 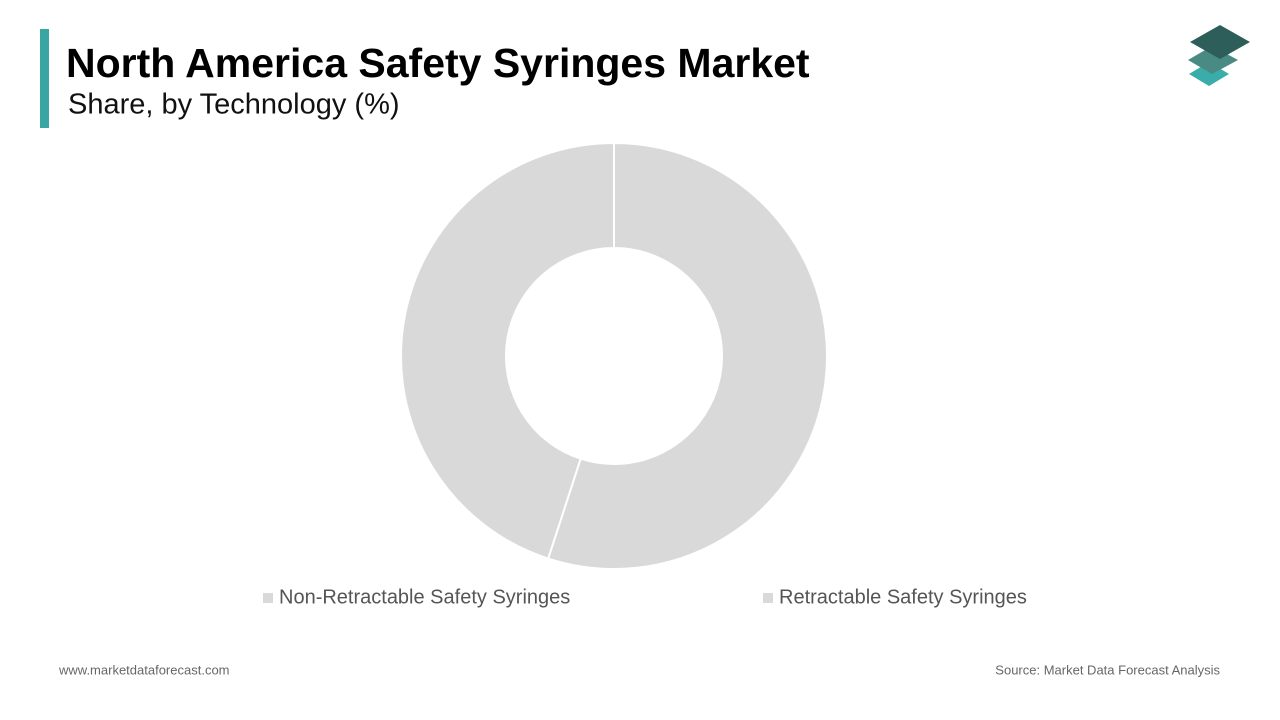 What do you see at coordinates (1219, 55) in the screenshot?
I see `logo` at bounding box center [1219, 55].